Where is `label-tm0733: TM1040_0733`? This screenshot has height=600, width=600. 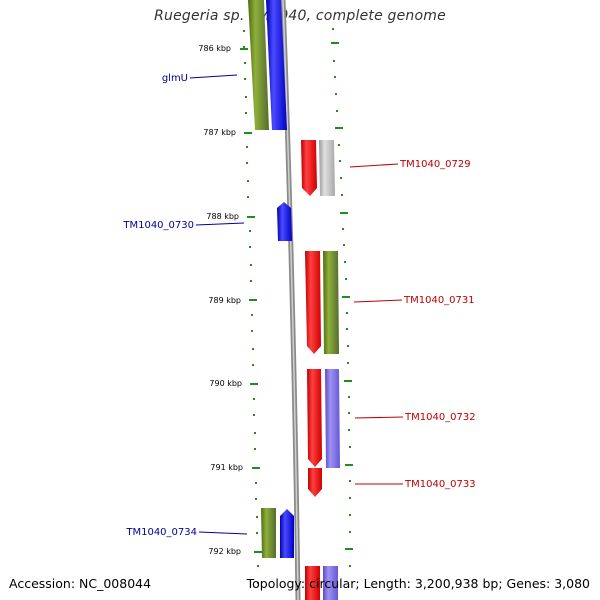 label-tm0733: TM1040_0733 is located at coordinates (440, 484).